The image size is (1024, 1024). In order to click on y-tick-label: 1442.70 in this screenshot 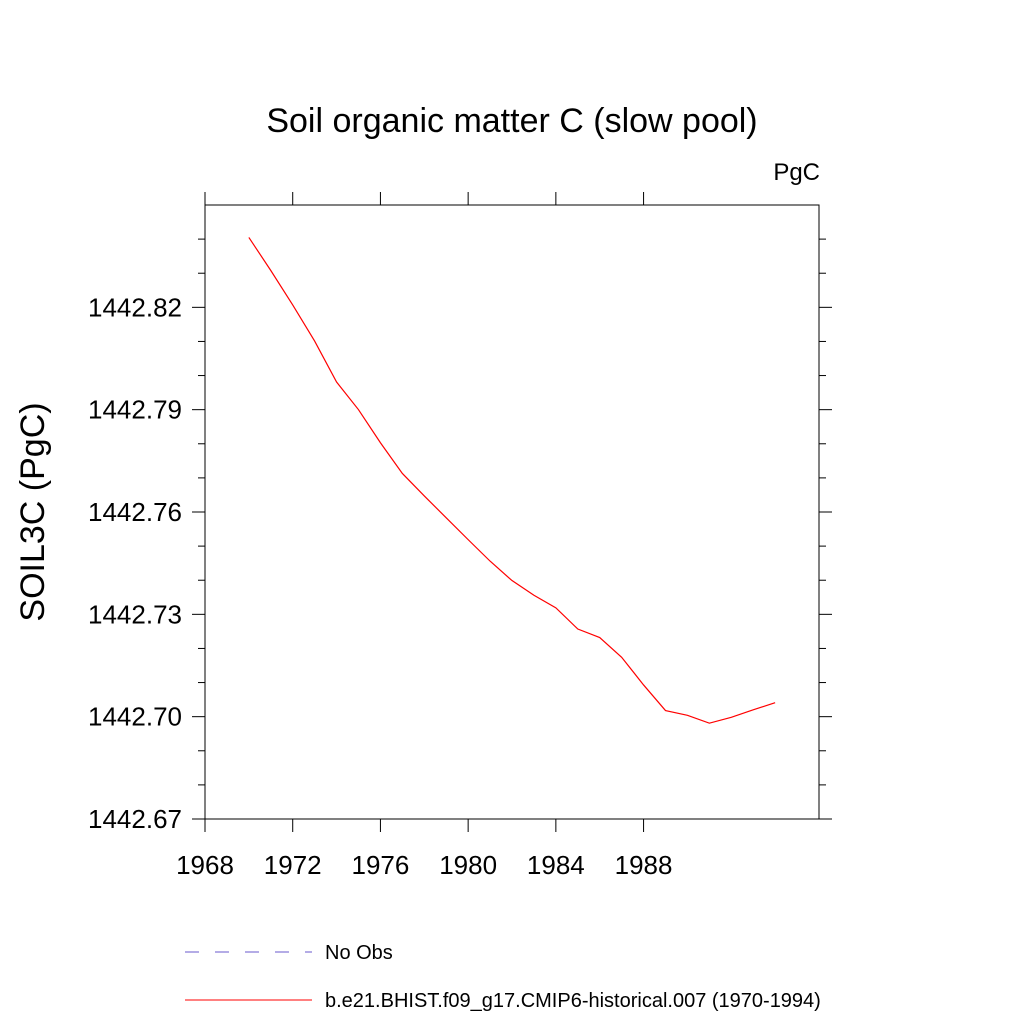, I will do `click(135, 717)`.